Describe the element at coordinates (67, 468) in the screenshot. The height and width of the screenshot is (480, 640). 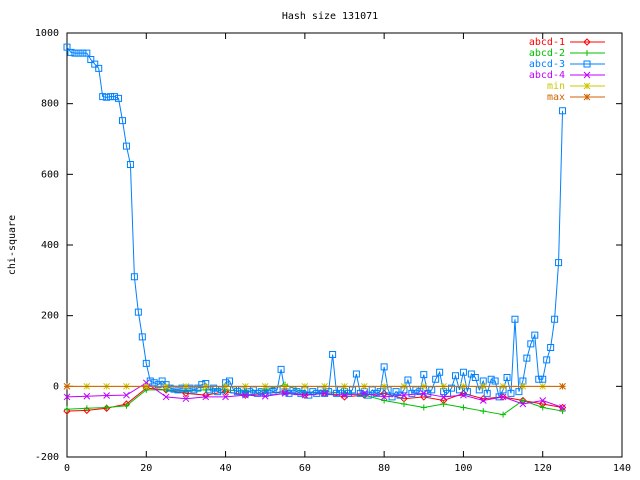
I see `x-tick-label: 0` at that location.